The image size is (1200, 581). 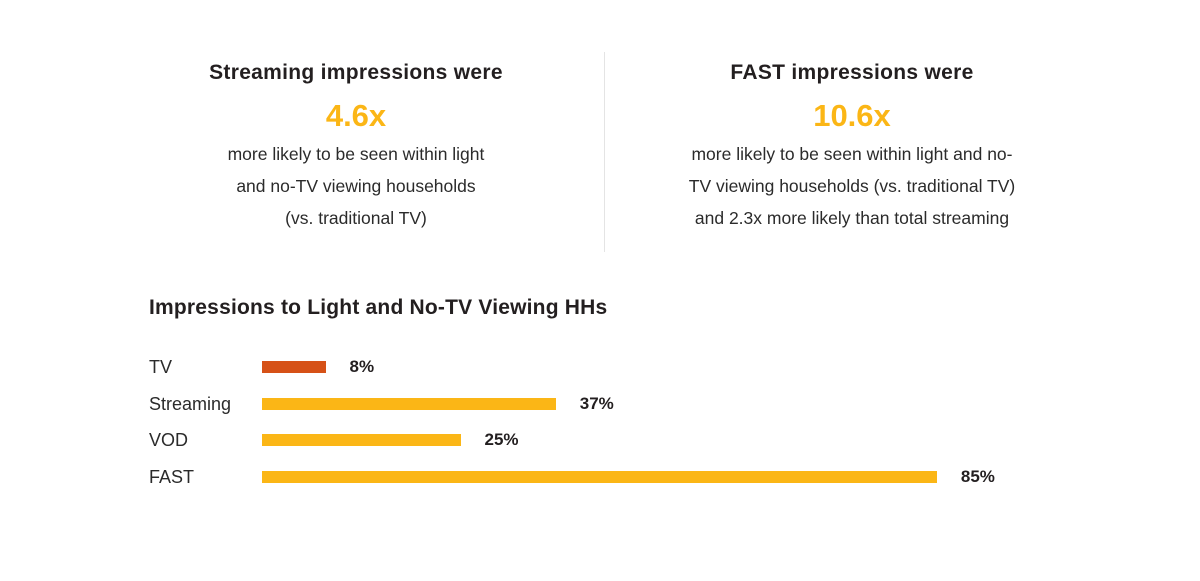 I want to click on desc-line: (vs. traditional TV), so click(x=356, y=218).